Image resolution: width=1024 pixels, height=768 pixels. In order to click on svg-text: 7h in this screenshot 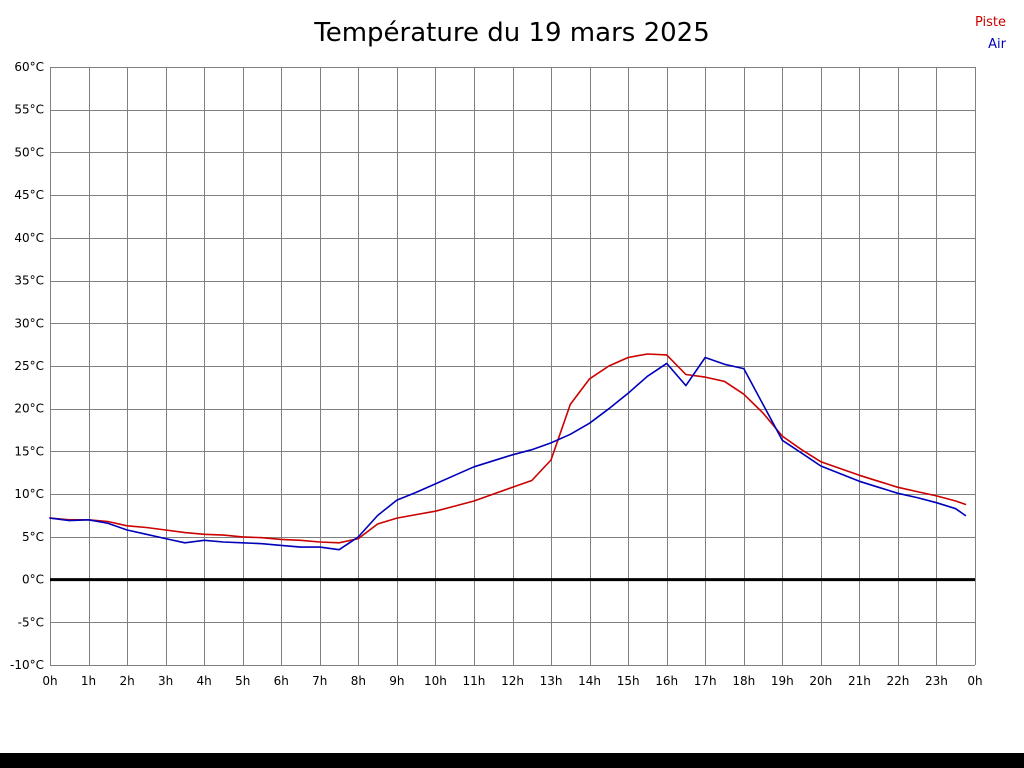, I will do `click(319, 681)`.